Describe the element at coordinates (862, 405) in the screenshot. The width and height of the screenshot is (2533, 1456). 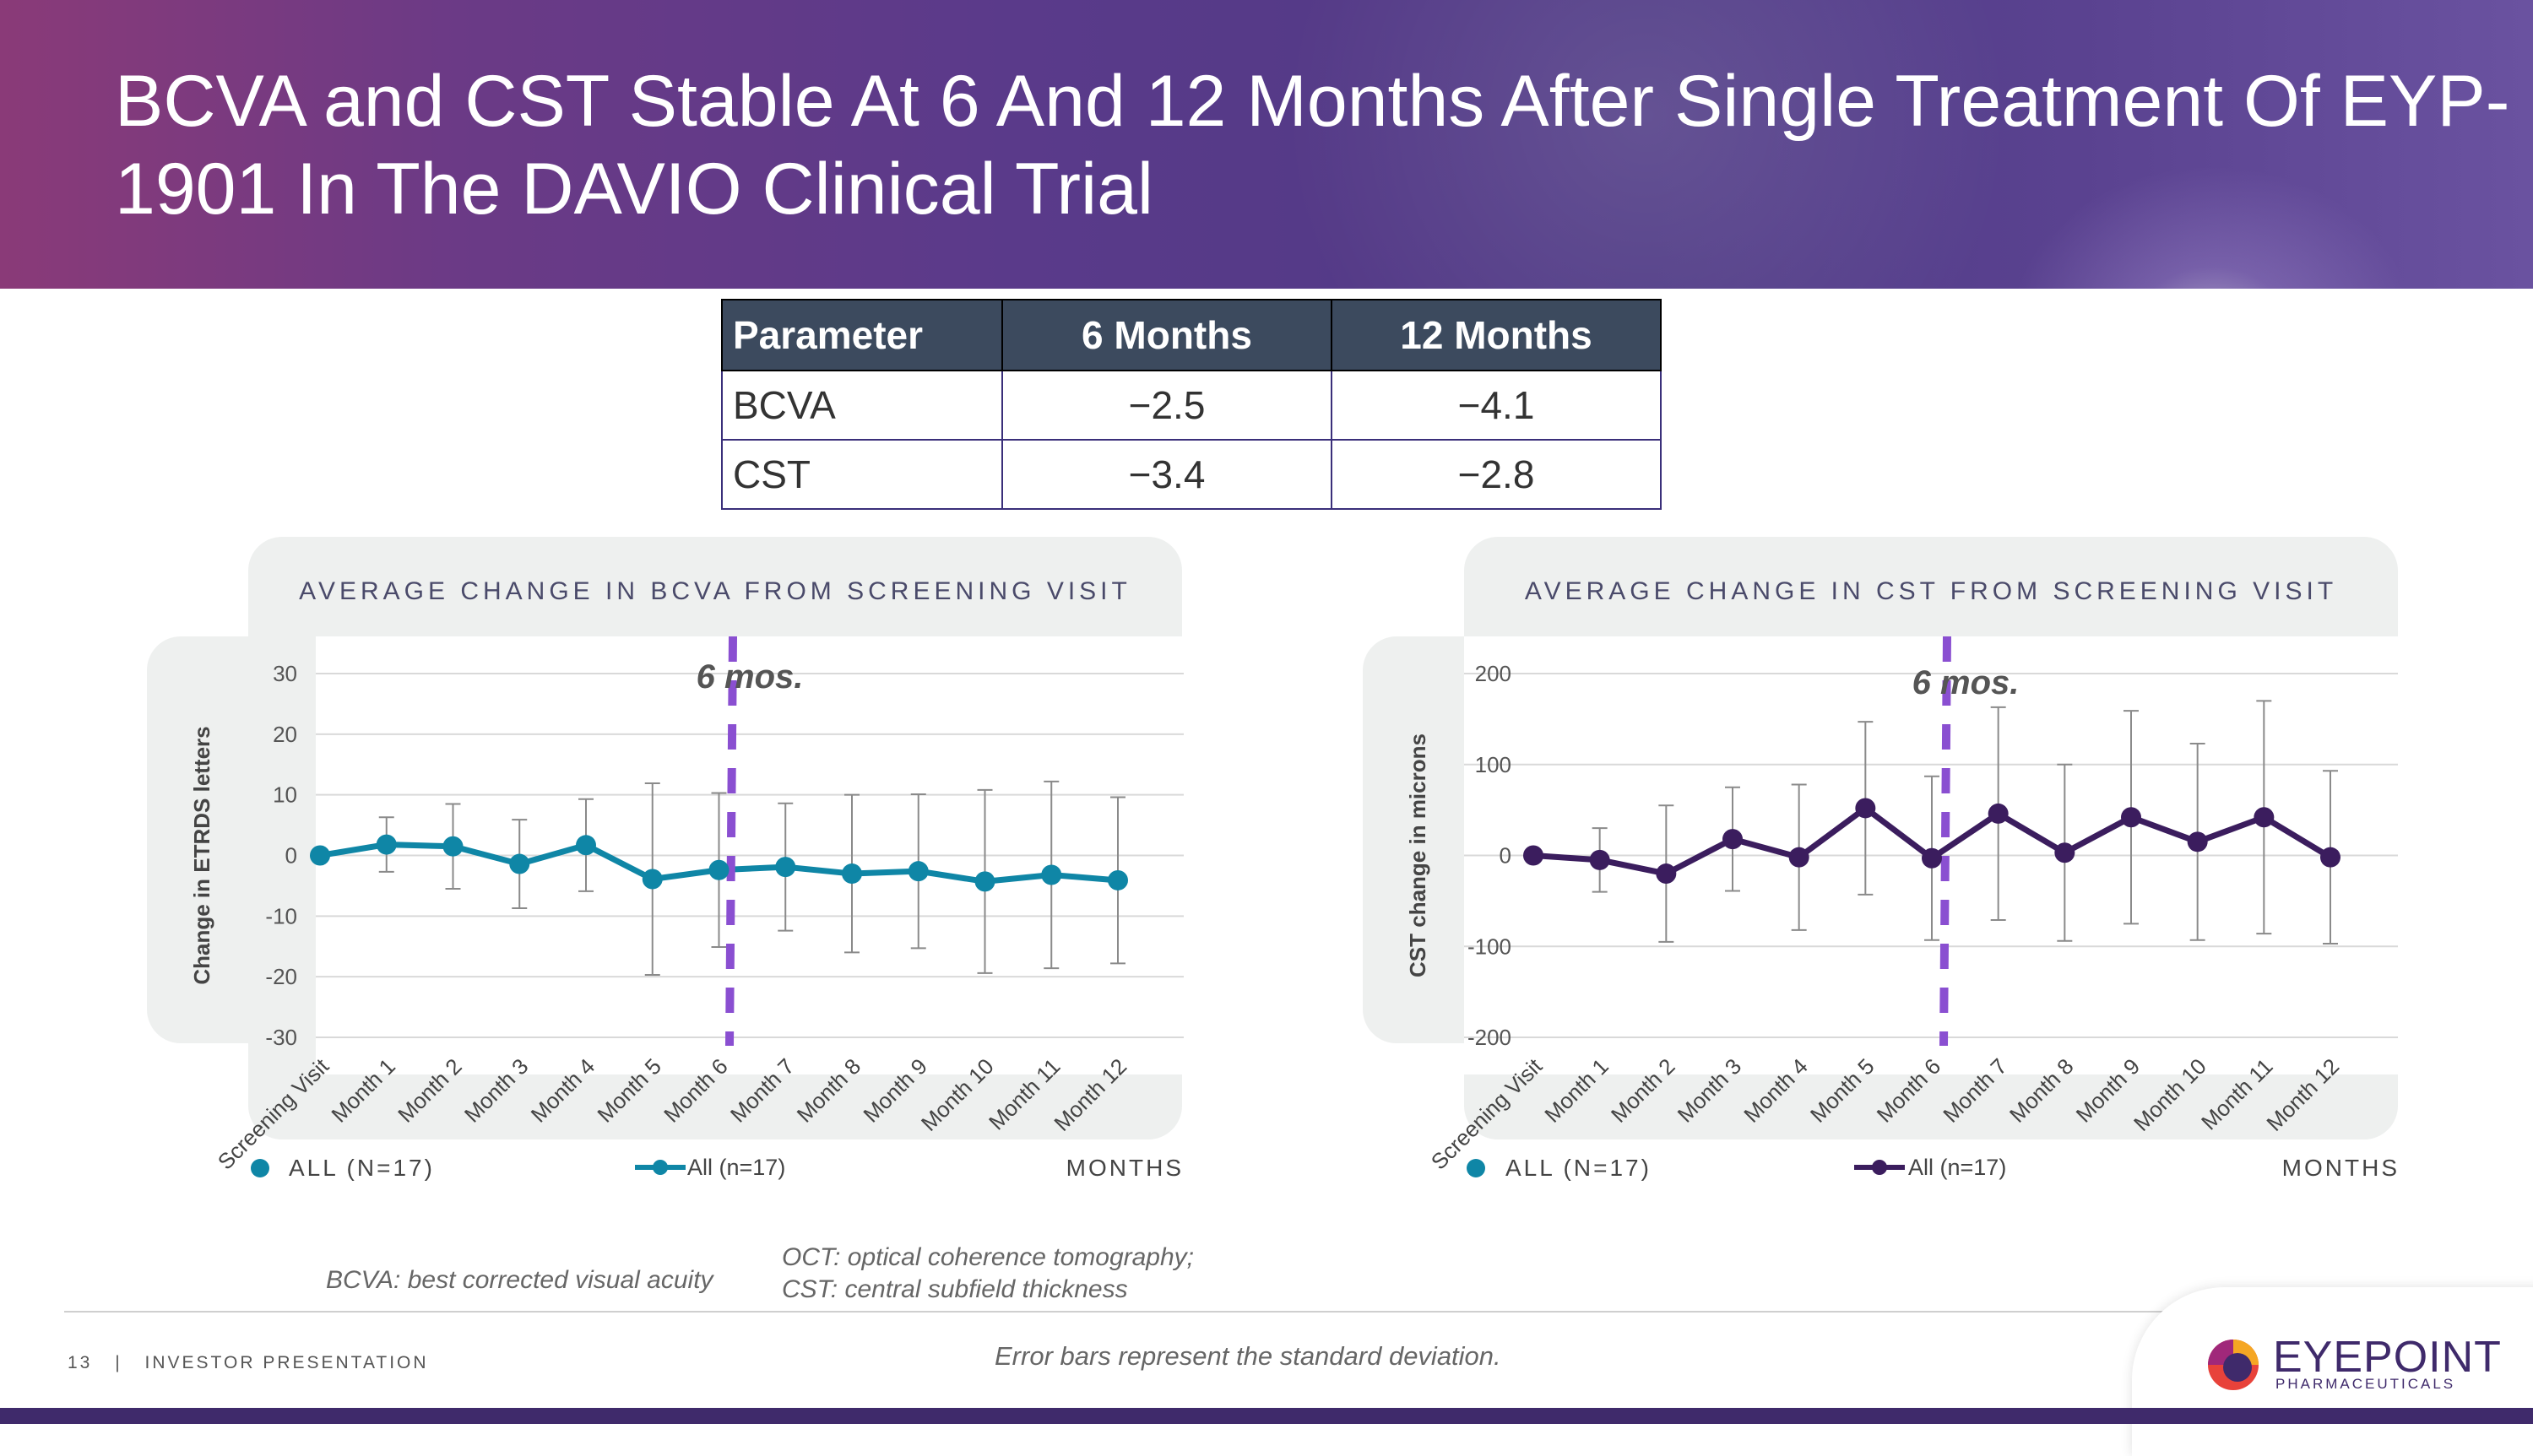
I see `table-cell: BCVA` at that location.